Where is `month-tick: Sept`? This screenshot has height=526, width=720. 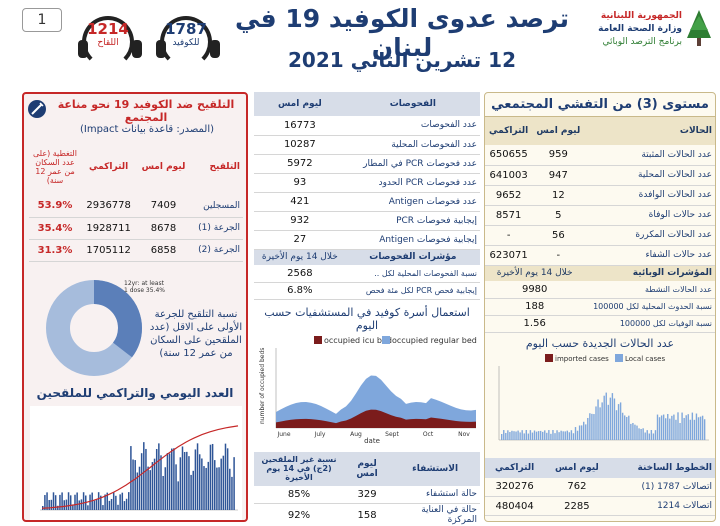
month-tick: Sept is located at coordinates (392, 434).